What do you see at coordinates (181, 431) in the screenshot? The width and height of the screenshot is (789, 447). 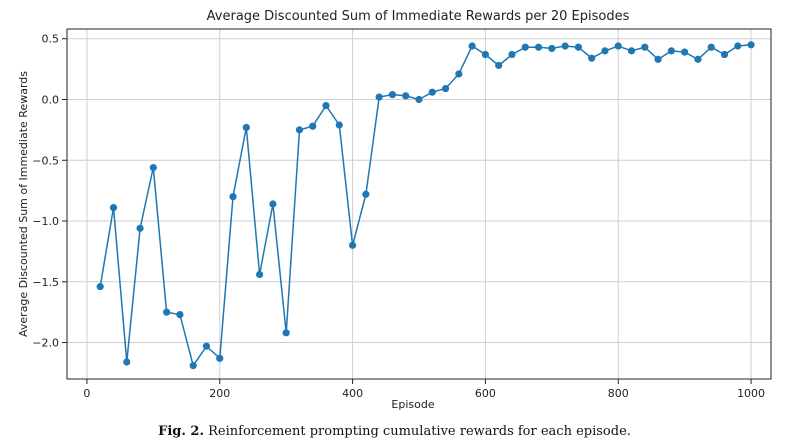 I see `caption-label: Fig. 2.` at bounding box center [181, 431].